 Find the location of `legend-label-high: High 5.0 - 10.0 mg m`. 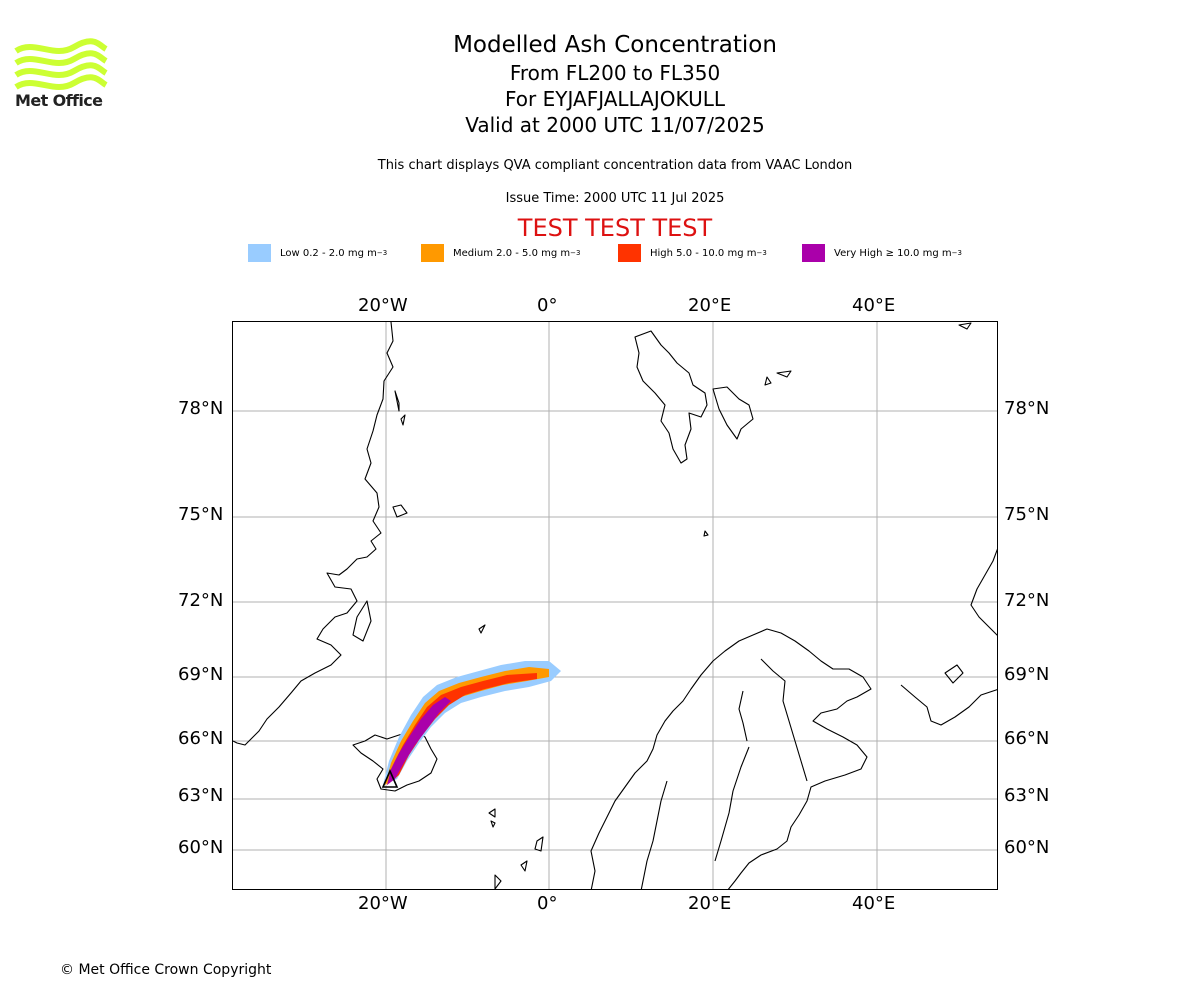

legend-label-high: High 5.0 - 10.0 mg m is located at coordinates (703, 253).